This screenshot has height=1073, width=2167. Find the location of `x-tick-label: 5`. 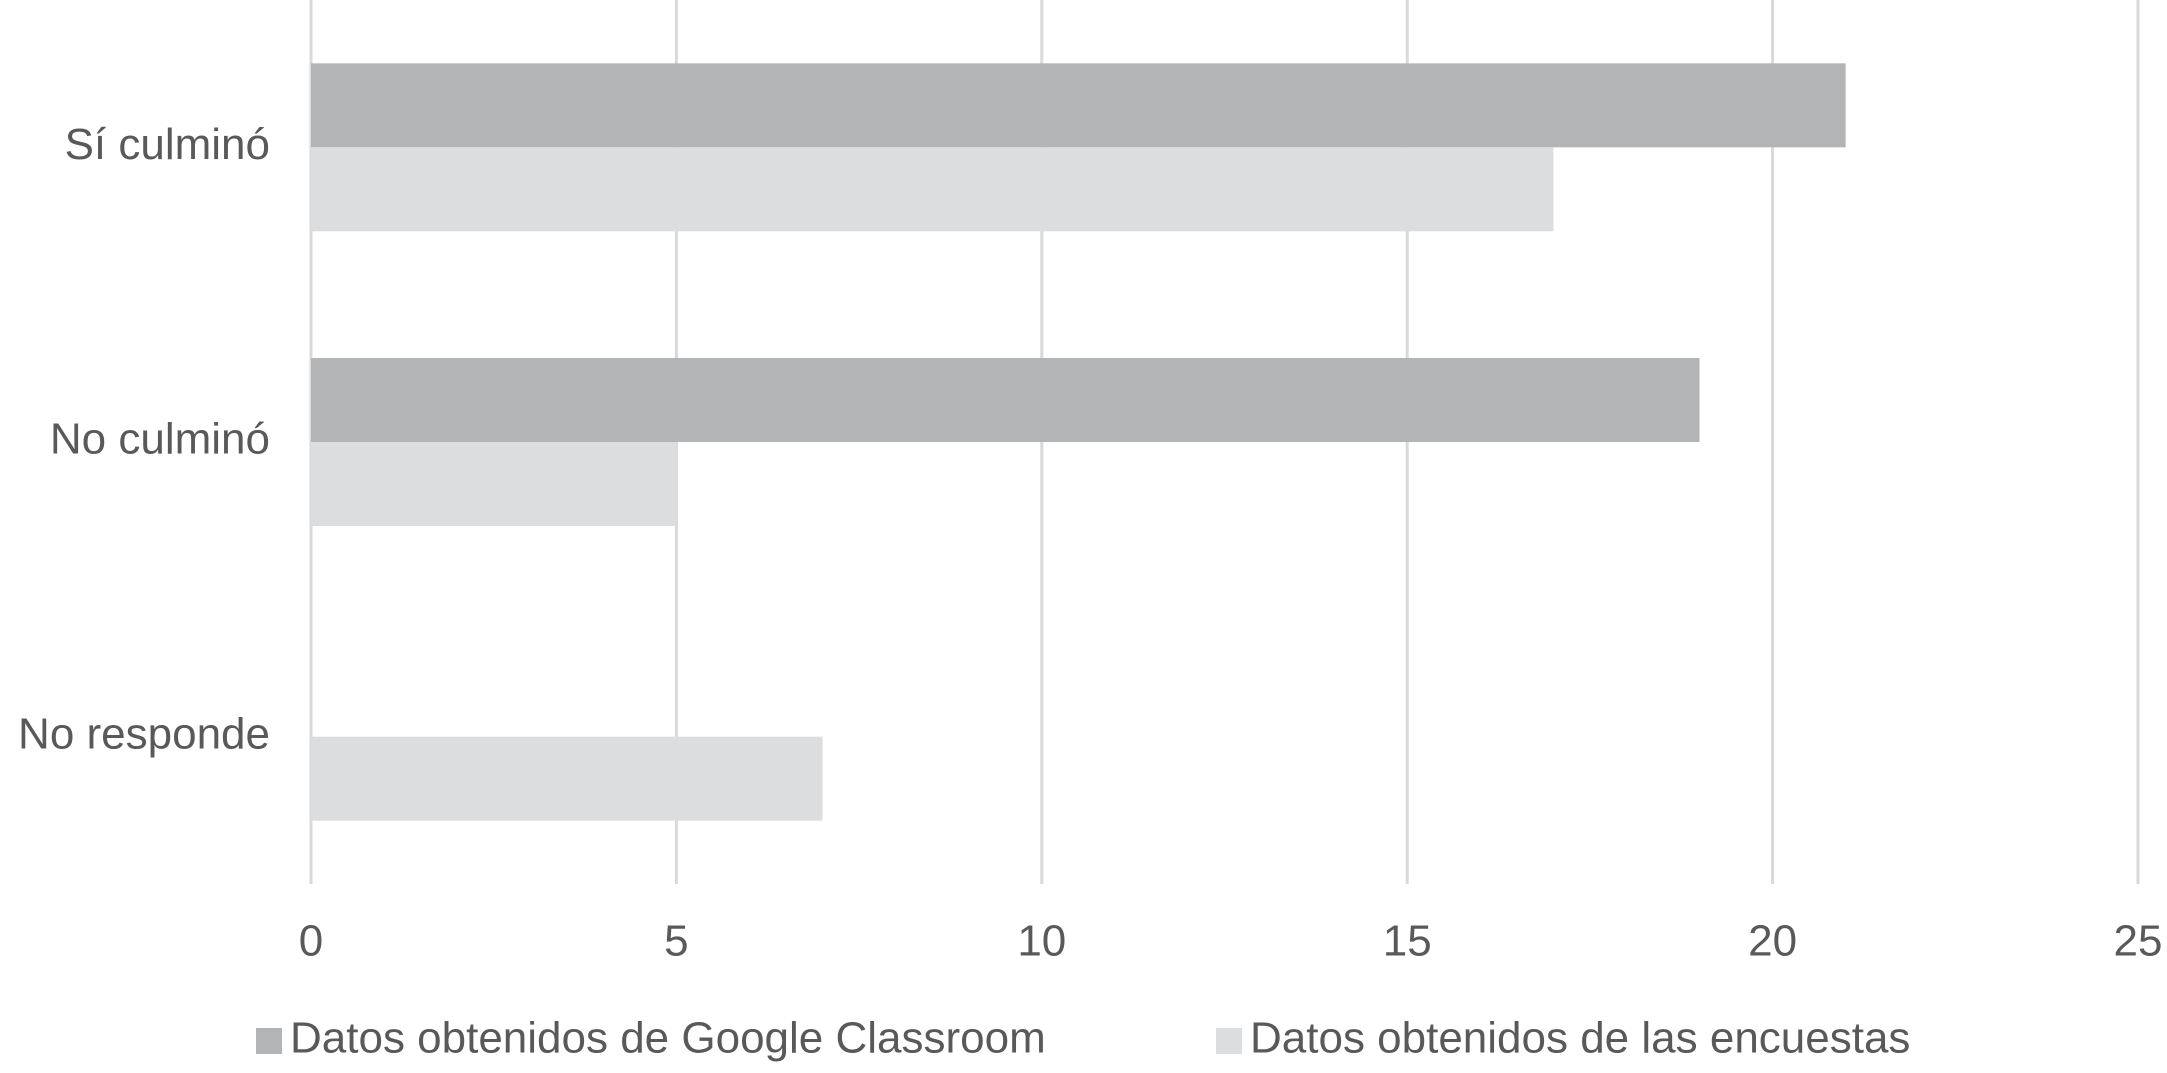

x-tick-label: 5 is located at coordinates (676, 941).